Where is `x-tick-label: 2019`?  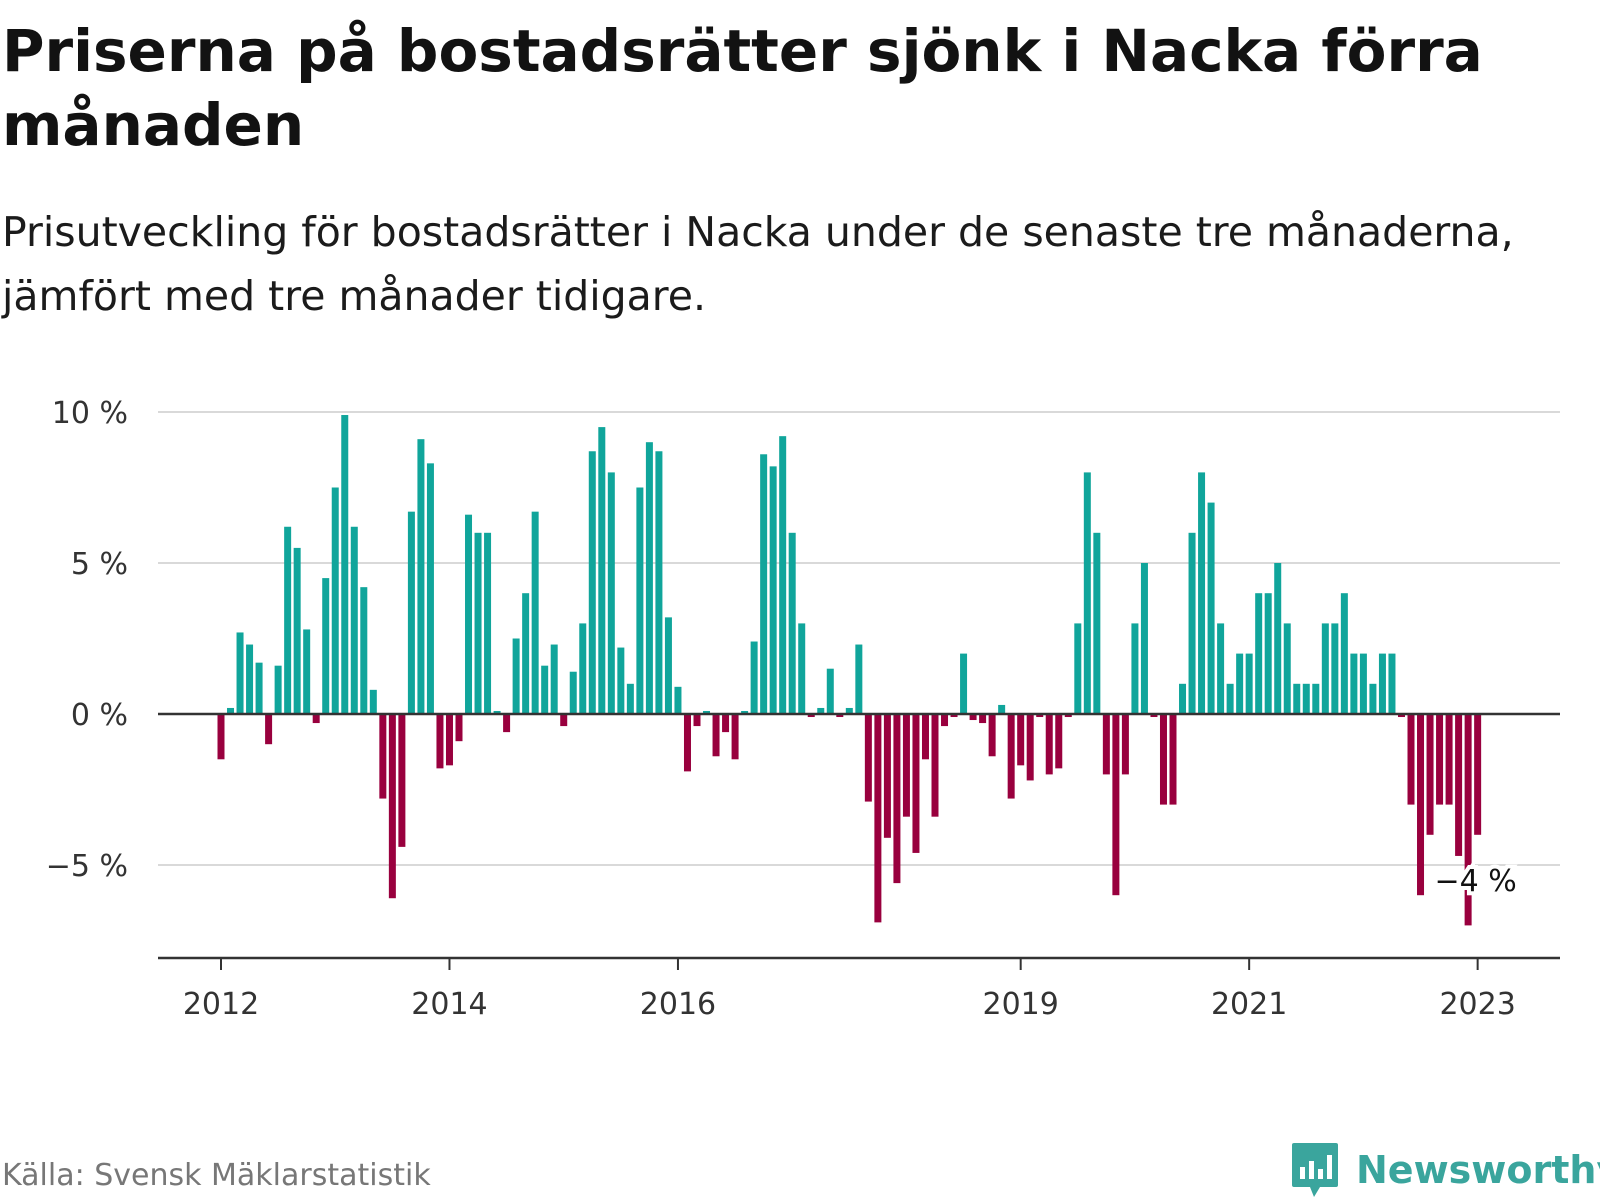
x-tick-label: 2019 is located at coordinates (1021, 1004).